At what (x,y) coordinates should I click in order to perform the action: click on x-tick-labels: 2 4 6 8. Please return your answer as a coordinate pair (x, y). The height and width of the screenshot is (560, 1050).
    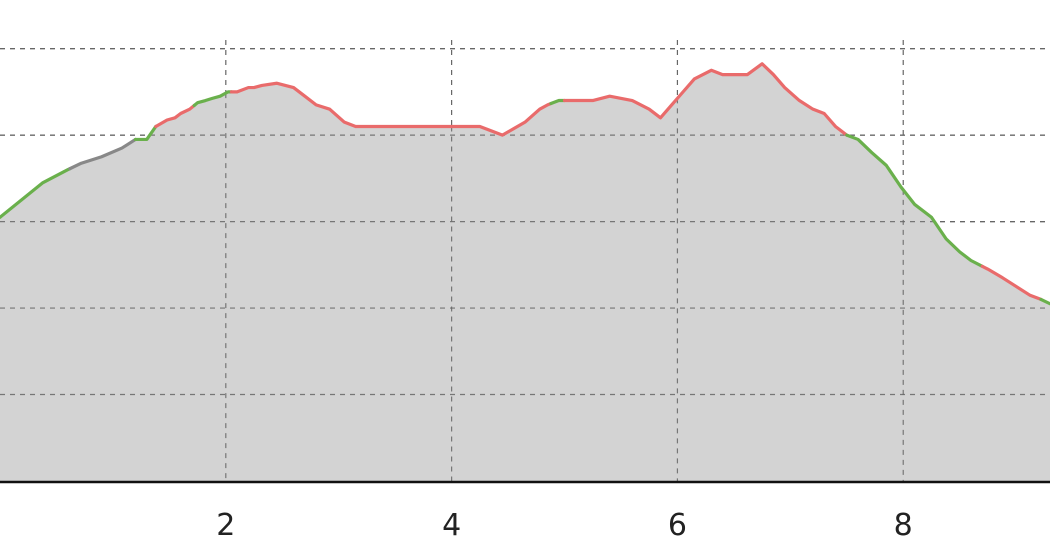
    Looking at the image, I should click on (564, 525).